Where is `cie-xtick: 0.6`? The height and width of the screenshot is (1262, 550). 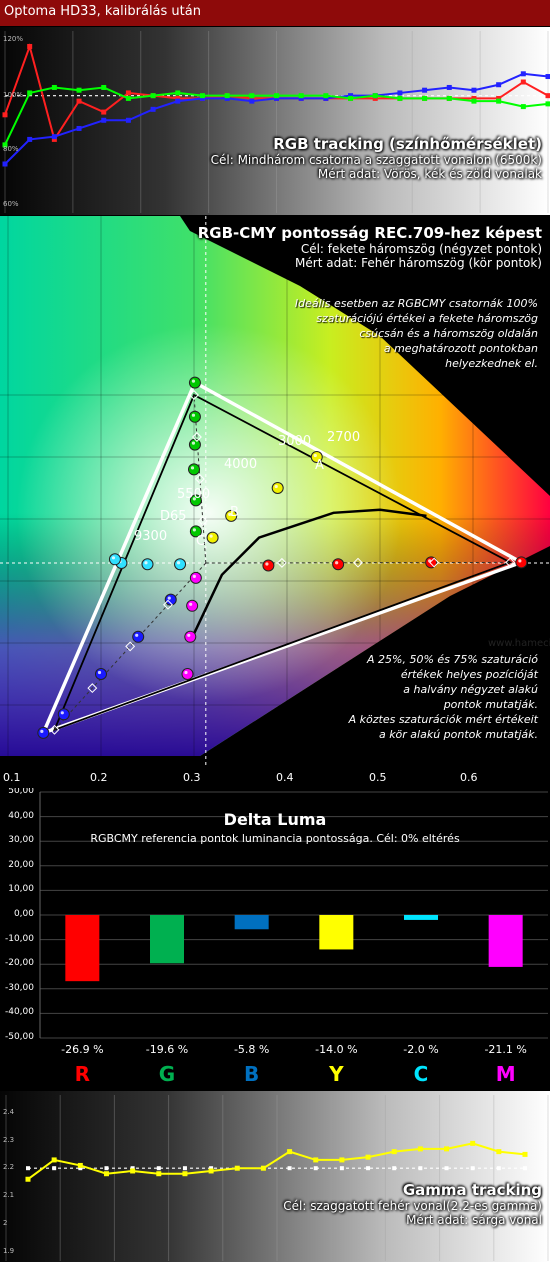 cie-xtick: 0.6 is located at coordinates (469, 777).